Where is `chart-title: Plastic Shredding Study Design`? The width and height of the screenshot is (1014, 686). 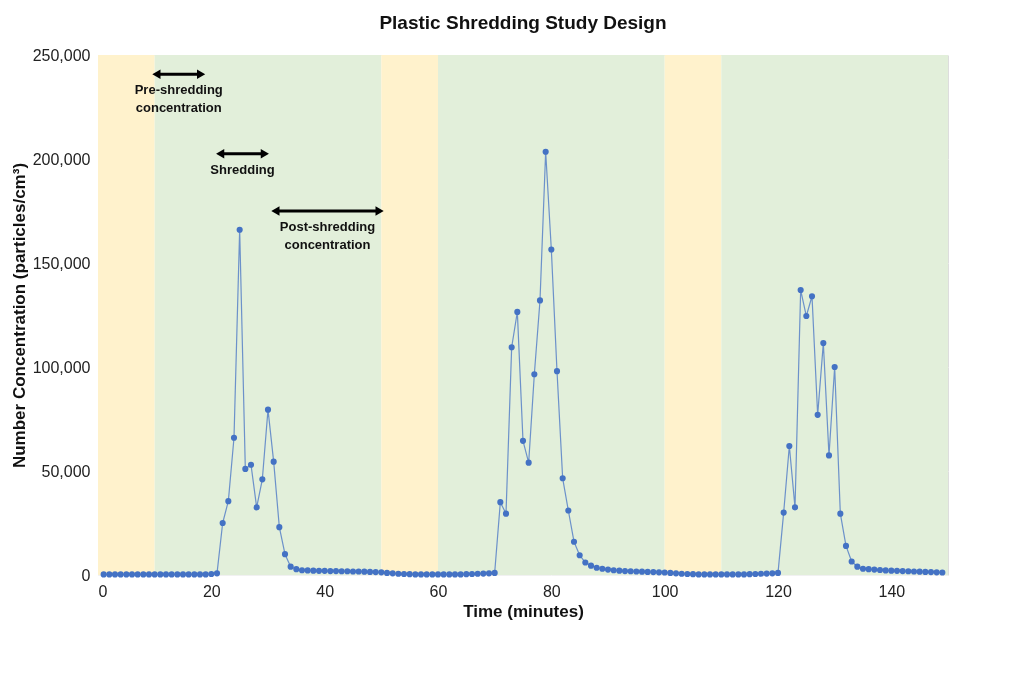
chart-title: Plastic Shredding Study Design is located at coordinates (523, 22).